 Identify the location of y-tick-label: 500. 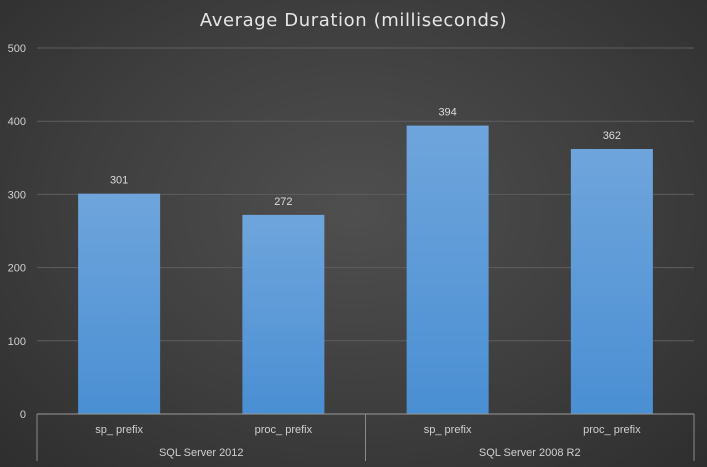
(17, 49).